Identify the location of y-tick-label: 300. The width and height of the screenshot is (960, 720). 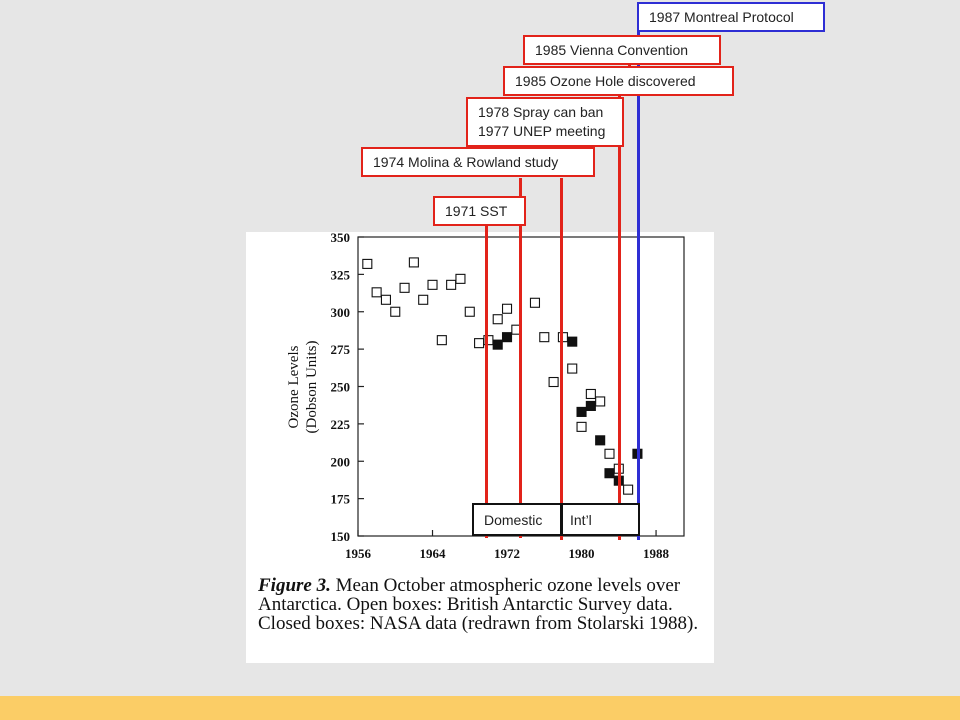
(341, 312).